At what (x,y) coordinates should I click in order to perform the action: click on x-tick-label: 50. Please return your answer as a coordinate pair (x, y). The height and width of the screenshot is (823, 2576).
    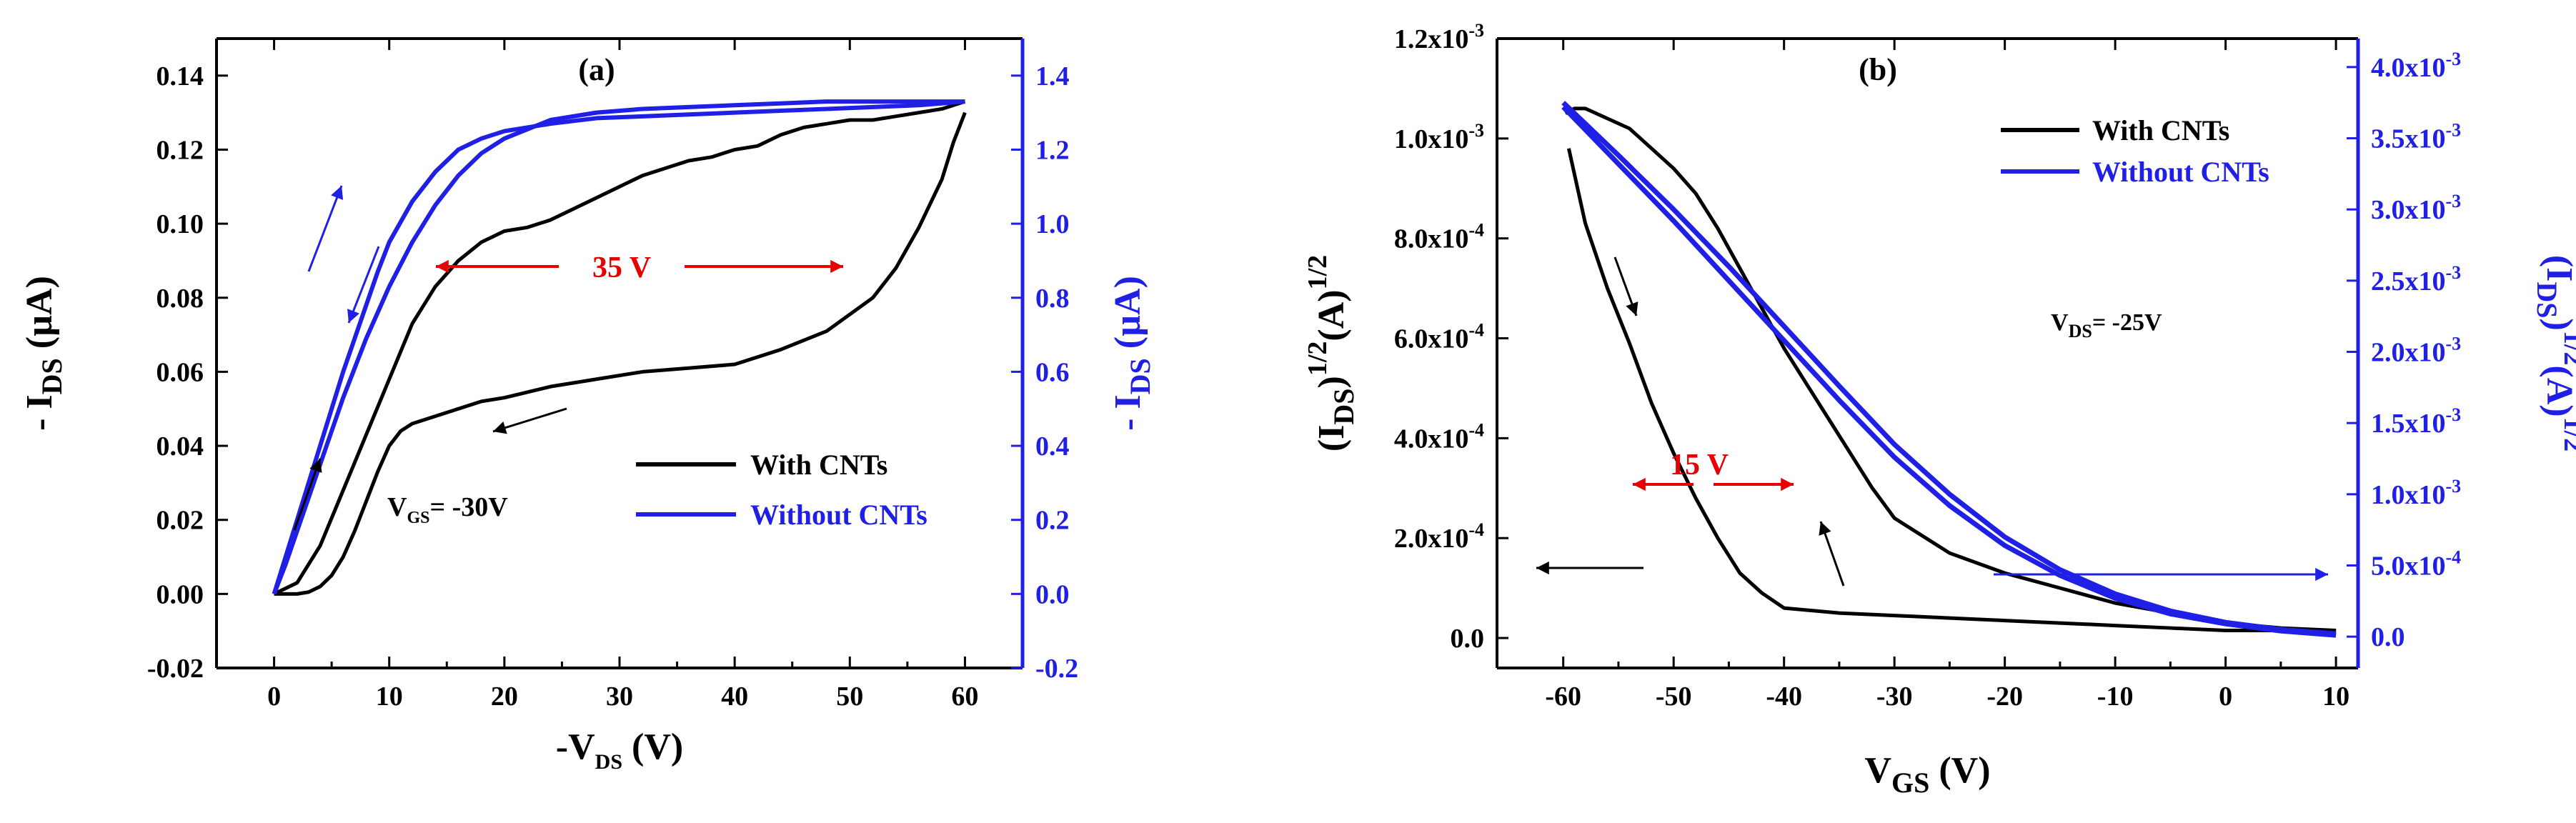
    Looking at the image, I should click on (849, 697).